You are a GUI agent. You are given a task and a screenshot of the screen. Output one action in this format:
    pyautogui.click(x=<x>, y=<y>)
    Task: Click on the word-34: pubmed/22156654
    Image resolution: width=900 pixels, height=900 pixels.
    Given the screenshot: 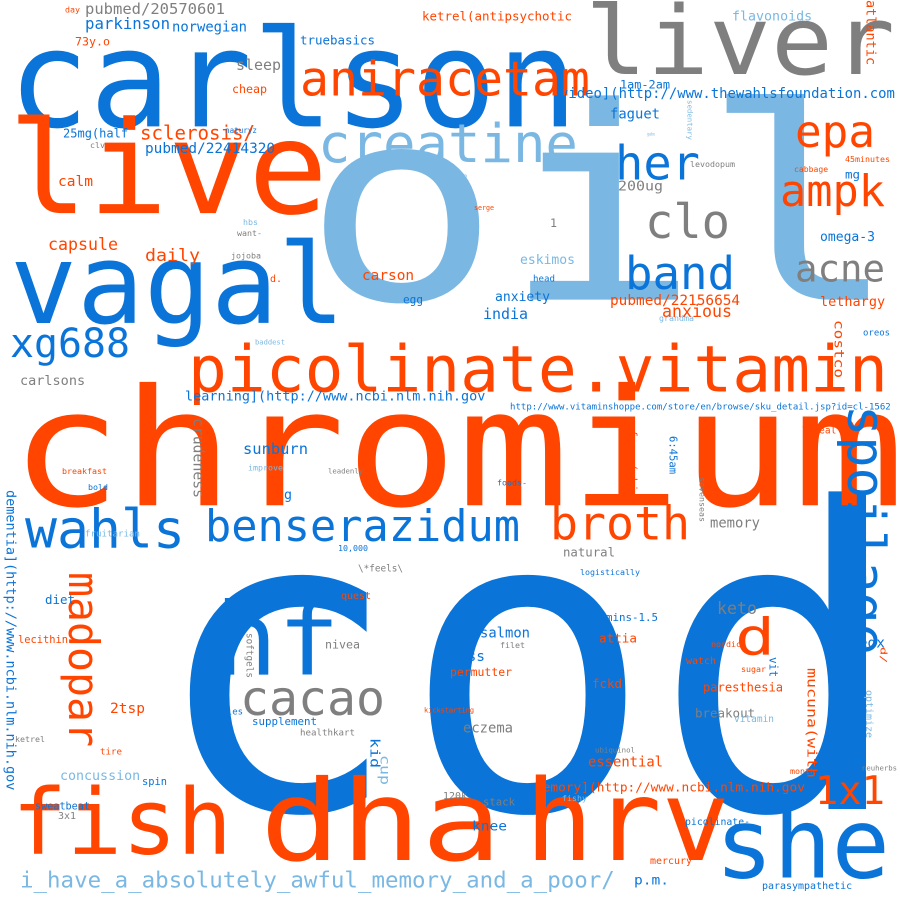 What is the action you would take?
    pyautogui.click(x=675, y=300)
    